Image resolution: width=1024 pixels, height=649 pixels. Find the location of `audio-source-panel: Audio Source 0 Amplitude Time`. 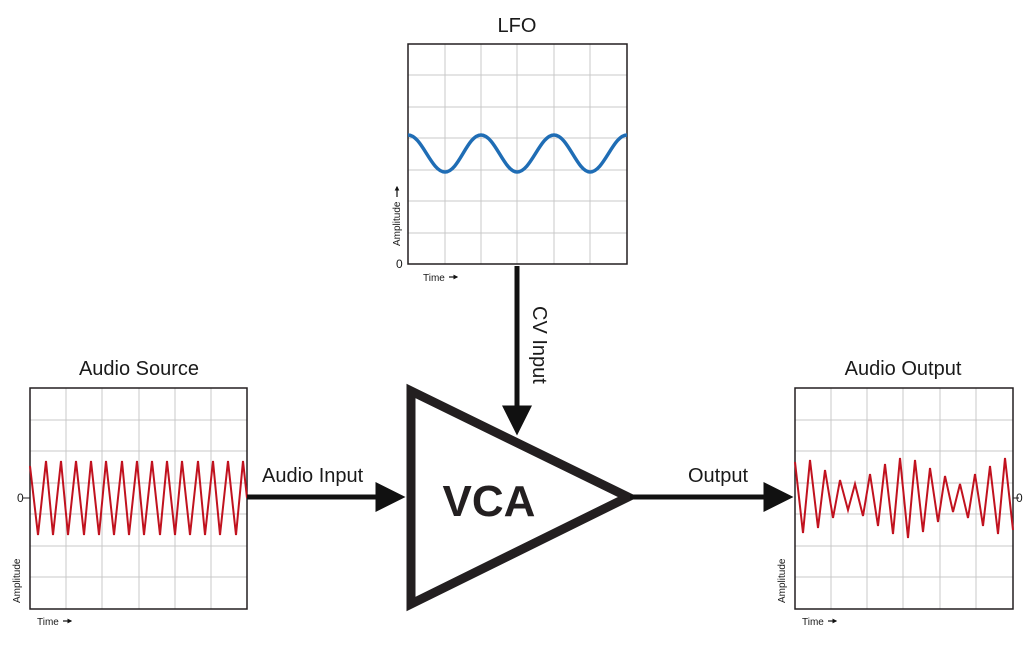

audio-source-panel: Audio Source 0 Amplitude Time is located at coordinates (130, 493).